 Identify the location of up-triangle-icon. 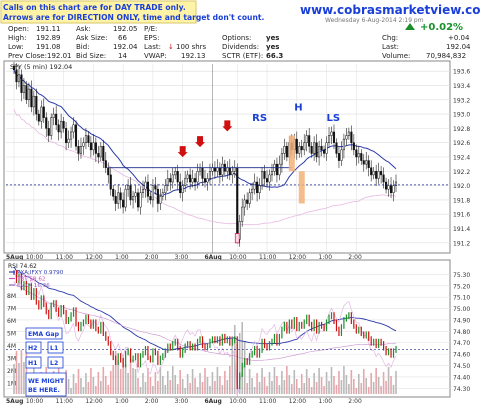
(410, 26).